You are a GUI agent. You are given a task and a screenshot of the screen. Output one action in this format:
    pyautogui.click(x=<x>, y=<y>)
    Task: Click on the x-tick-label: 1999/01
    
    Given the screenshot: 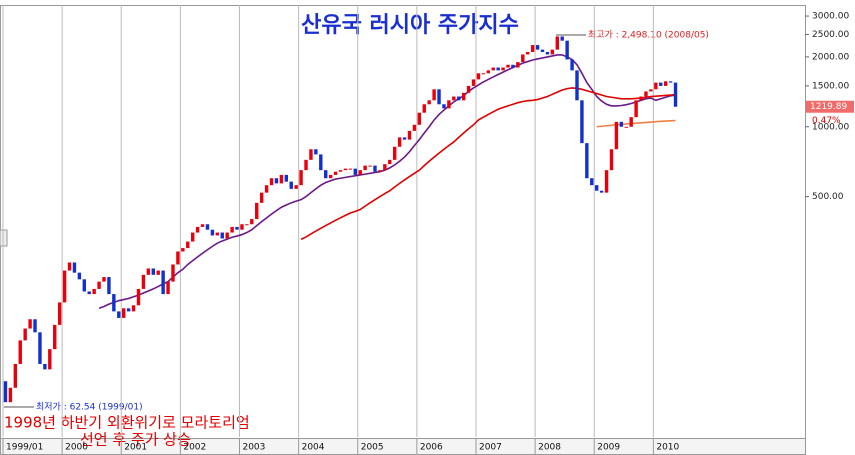 What is the action you would take?
    pyautogui.click(x=24, y=448)
    